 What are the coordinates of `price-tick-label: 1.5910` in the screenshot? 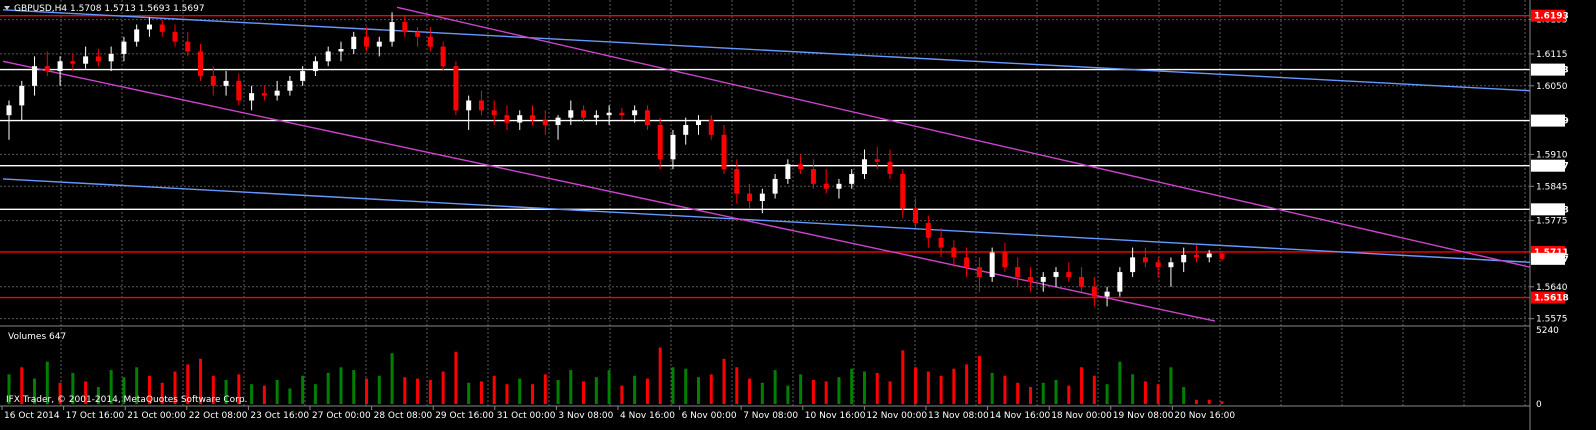 It's located at (1552, 155).